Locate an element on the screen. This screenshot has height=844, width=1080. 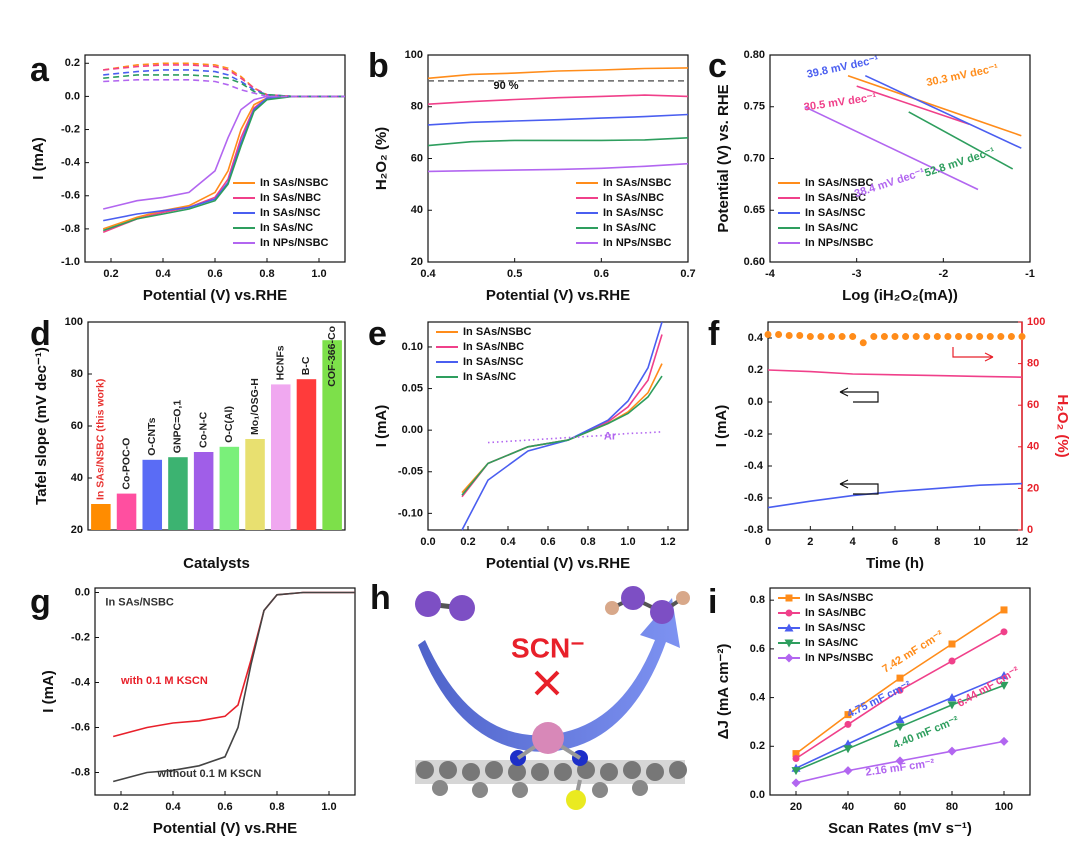
graphene-sheet is located at coordinates (551, 766).